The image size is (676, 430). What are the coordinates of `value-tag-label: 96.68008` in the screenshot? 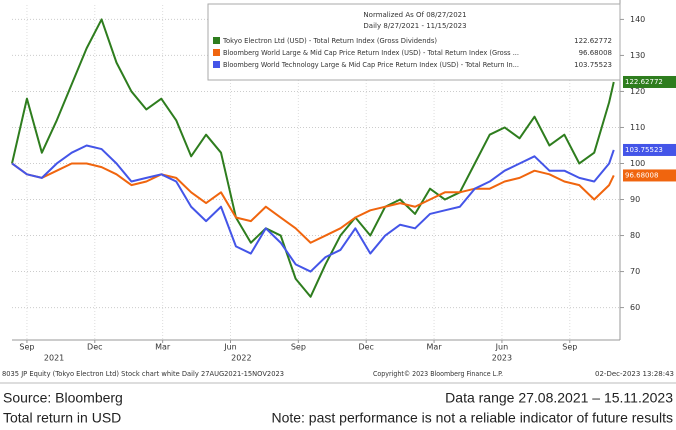 It's located at (641, 175).